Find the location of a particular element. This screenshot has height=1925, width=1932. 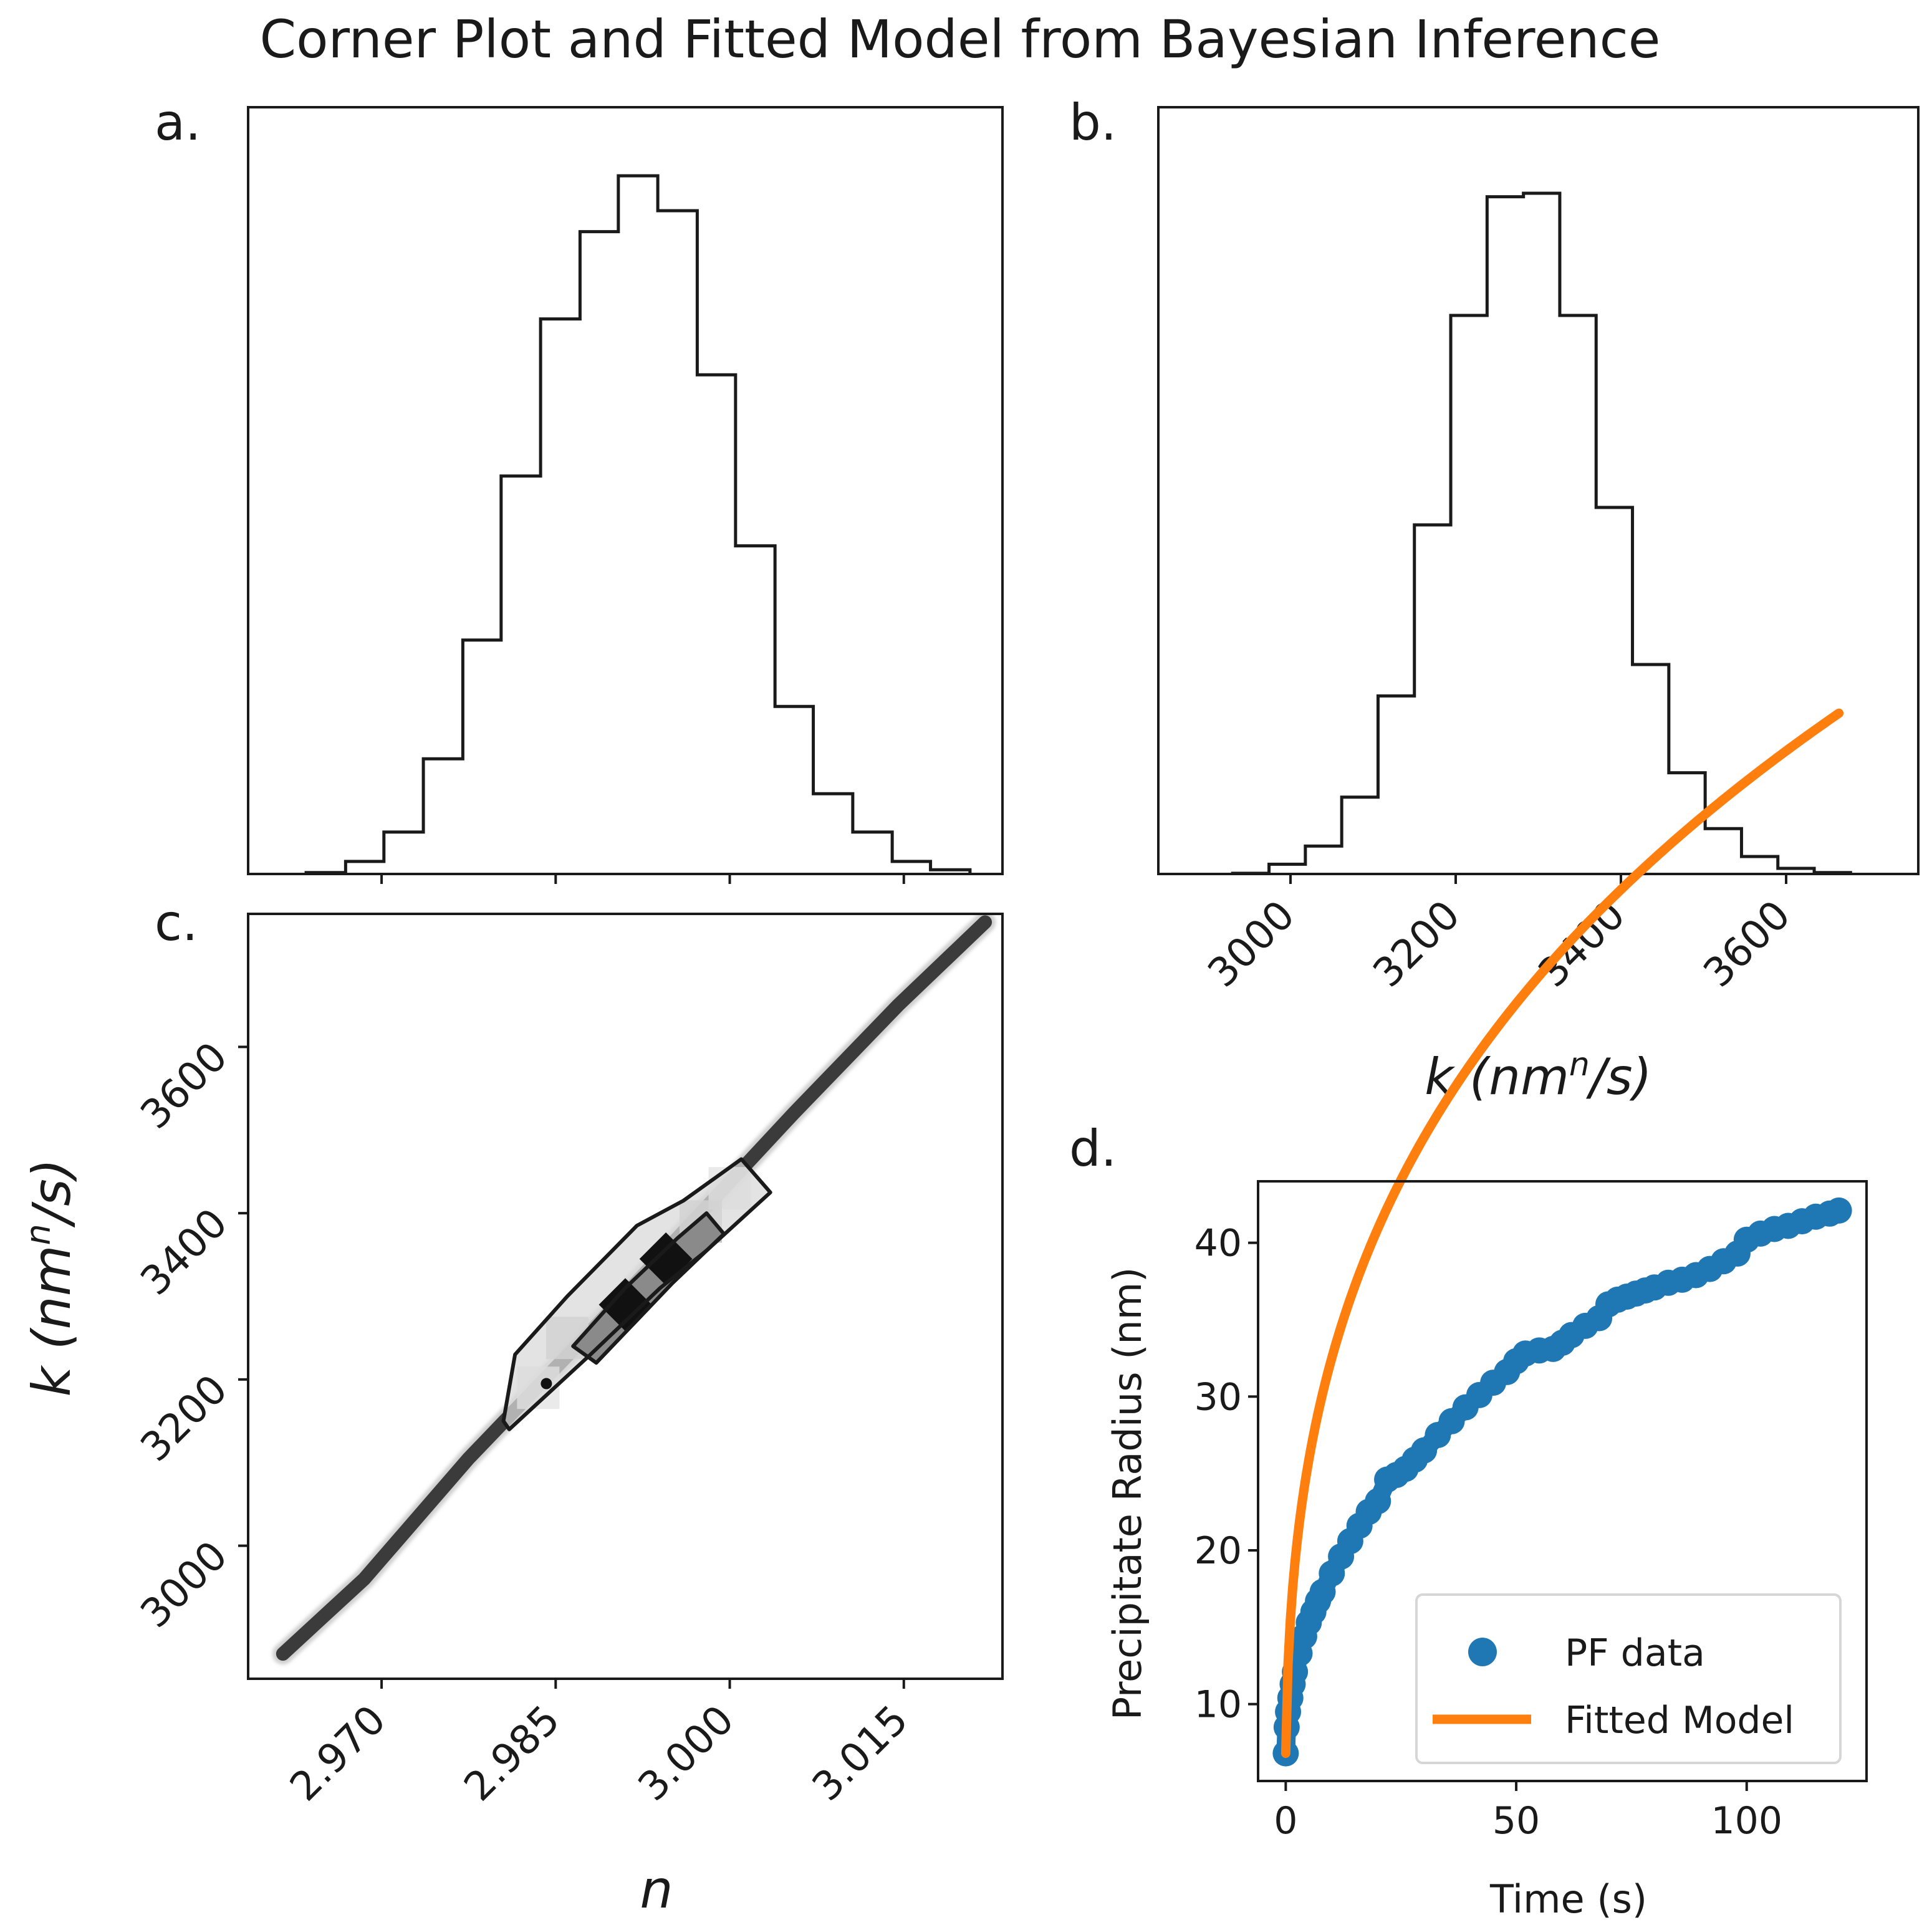

panel-c-xtick-label-1: 2.985 is located at coordinates (512, 1753).